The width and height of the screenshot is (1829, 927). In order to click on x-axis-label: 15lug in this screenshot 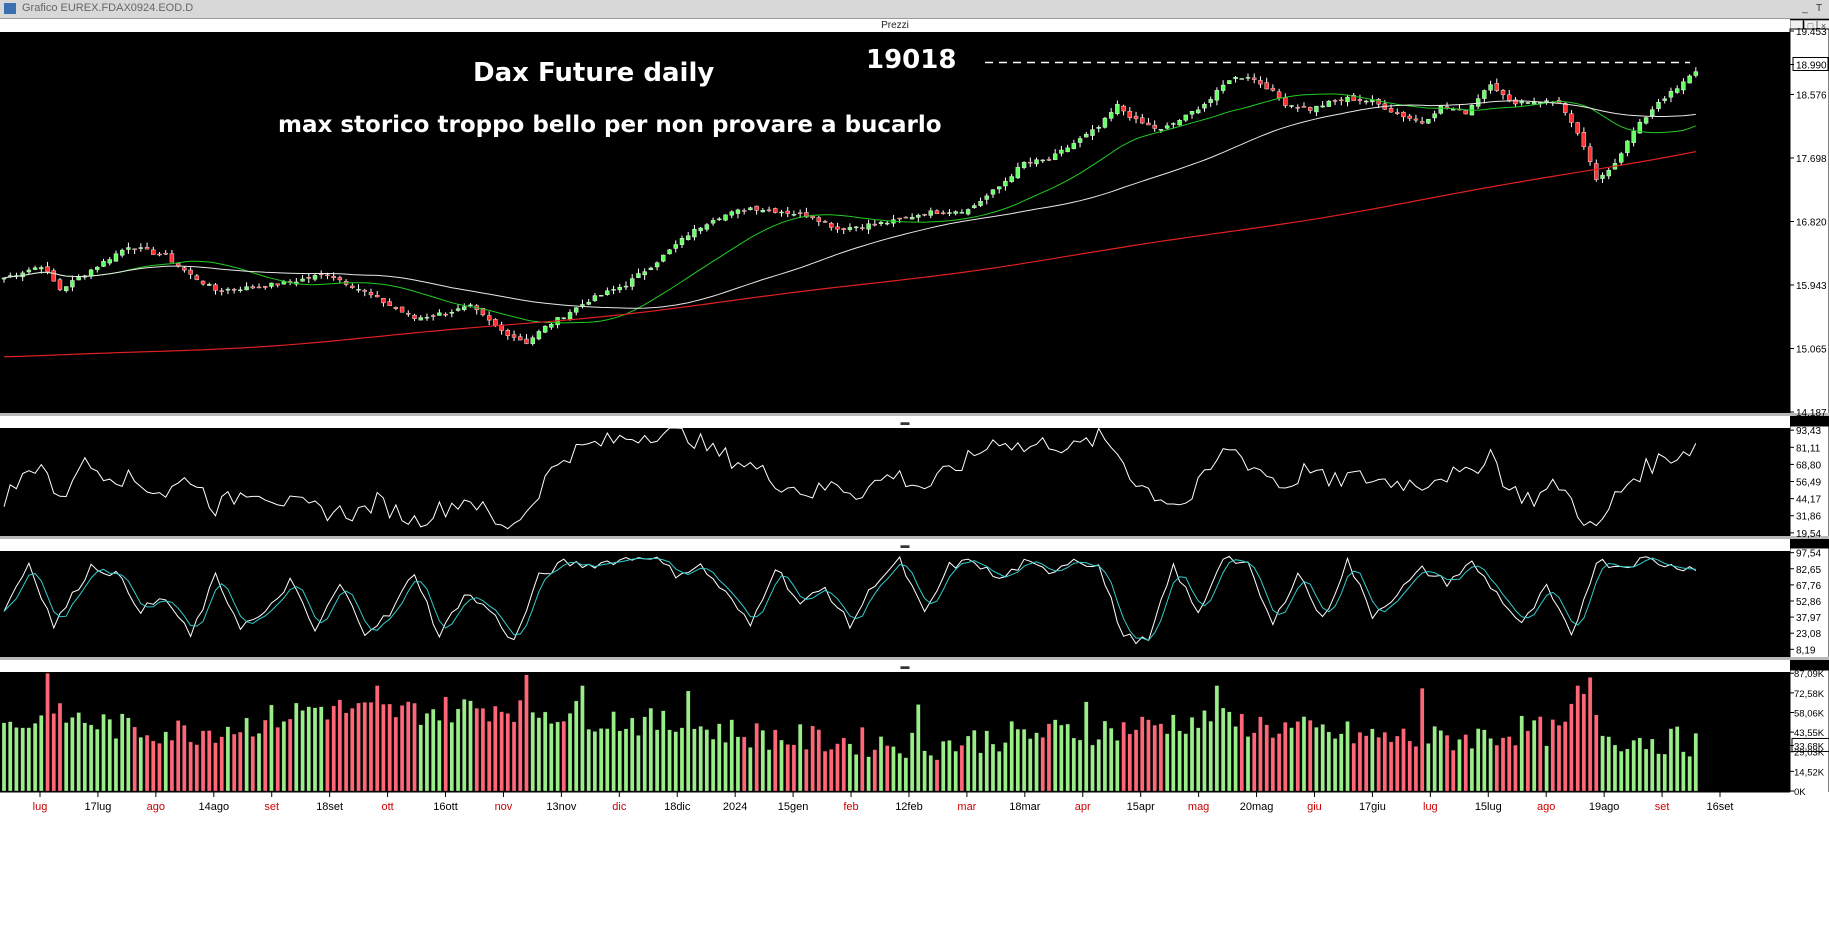, I will do `click(1488, 807)`.